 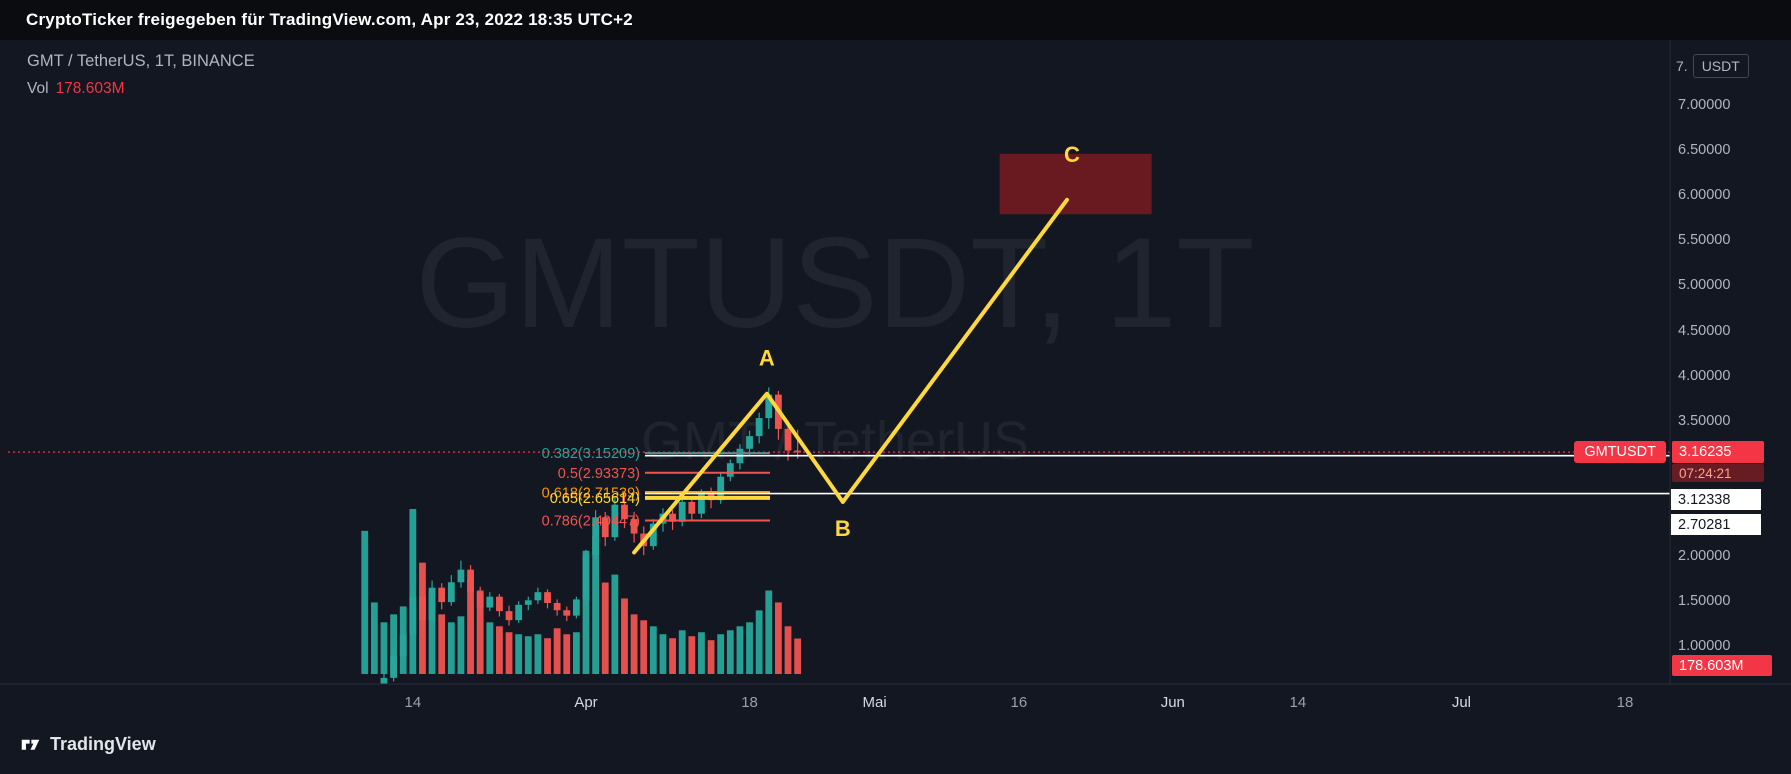 What do you see at coordinates (38, 88) in the screenshot?
I see `vol-label: Vol` at bounding box center [38, 88].